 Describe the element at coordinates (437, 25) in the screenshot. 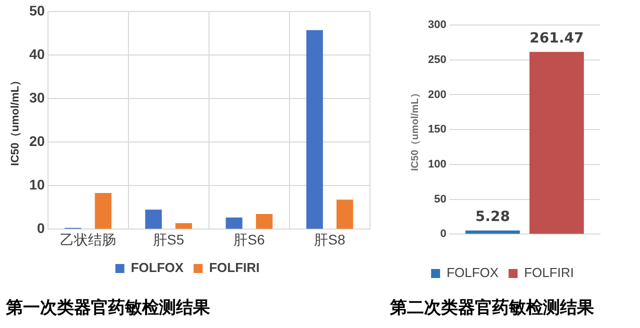

I see `y-tick-label: 300` at that location.